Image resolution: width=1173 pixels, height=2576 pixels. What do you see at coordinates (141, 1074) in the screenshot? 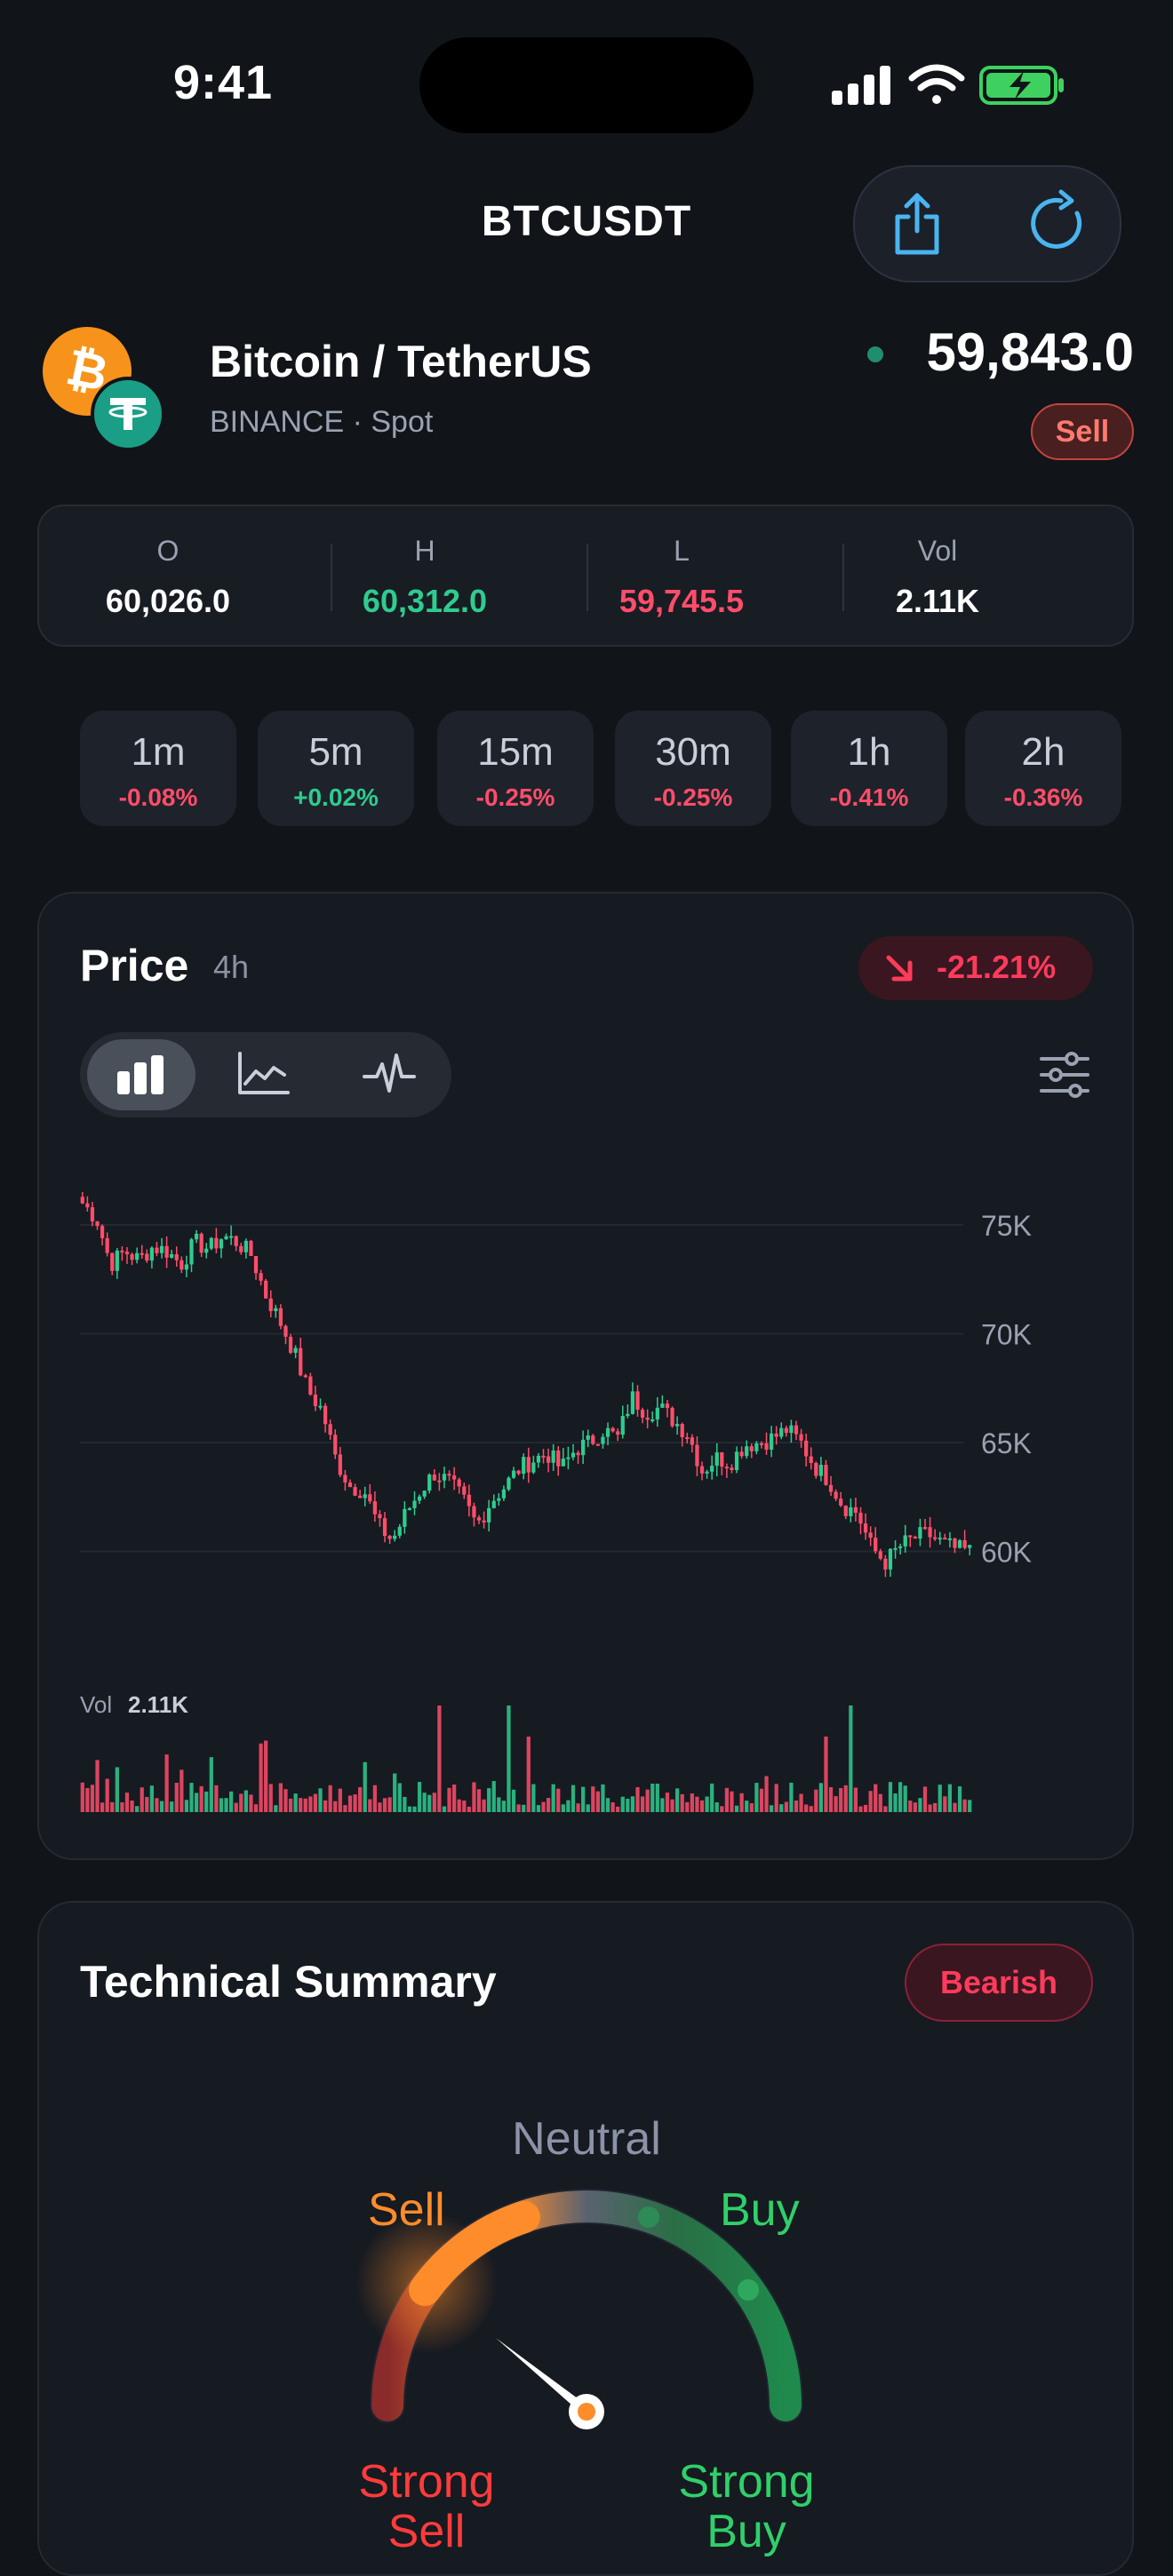
I see `chart-type-candles-button` at bounding box center [141, 1074].